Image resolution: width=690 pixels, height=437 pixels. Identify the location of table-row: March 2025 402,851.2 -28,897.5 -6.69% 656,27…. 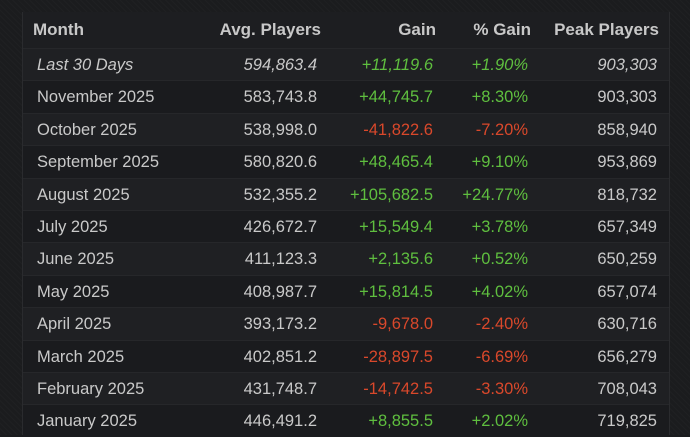
(346, 355).